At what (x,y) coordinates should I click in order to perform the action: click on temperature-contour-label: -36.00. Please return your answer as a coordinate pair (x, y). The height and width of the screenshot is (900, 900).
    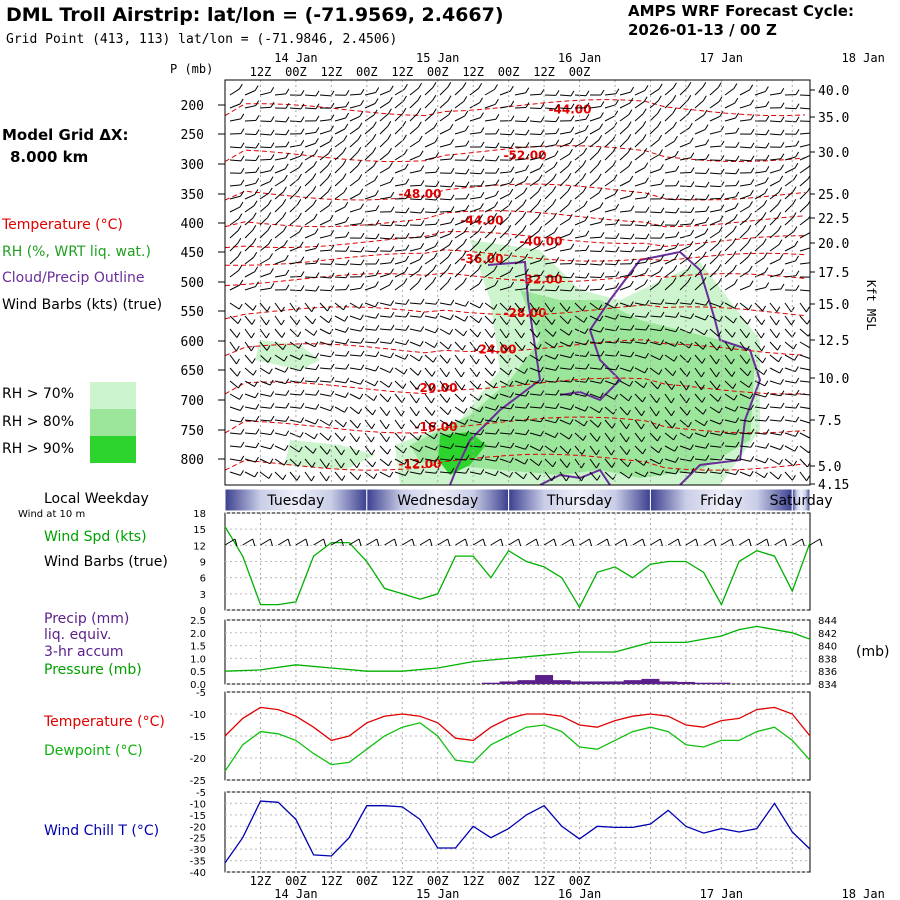
    Looking at the image, I should click on (482, 259).